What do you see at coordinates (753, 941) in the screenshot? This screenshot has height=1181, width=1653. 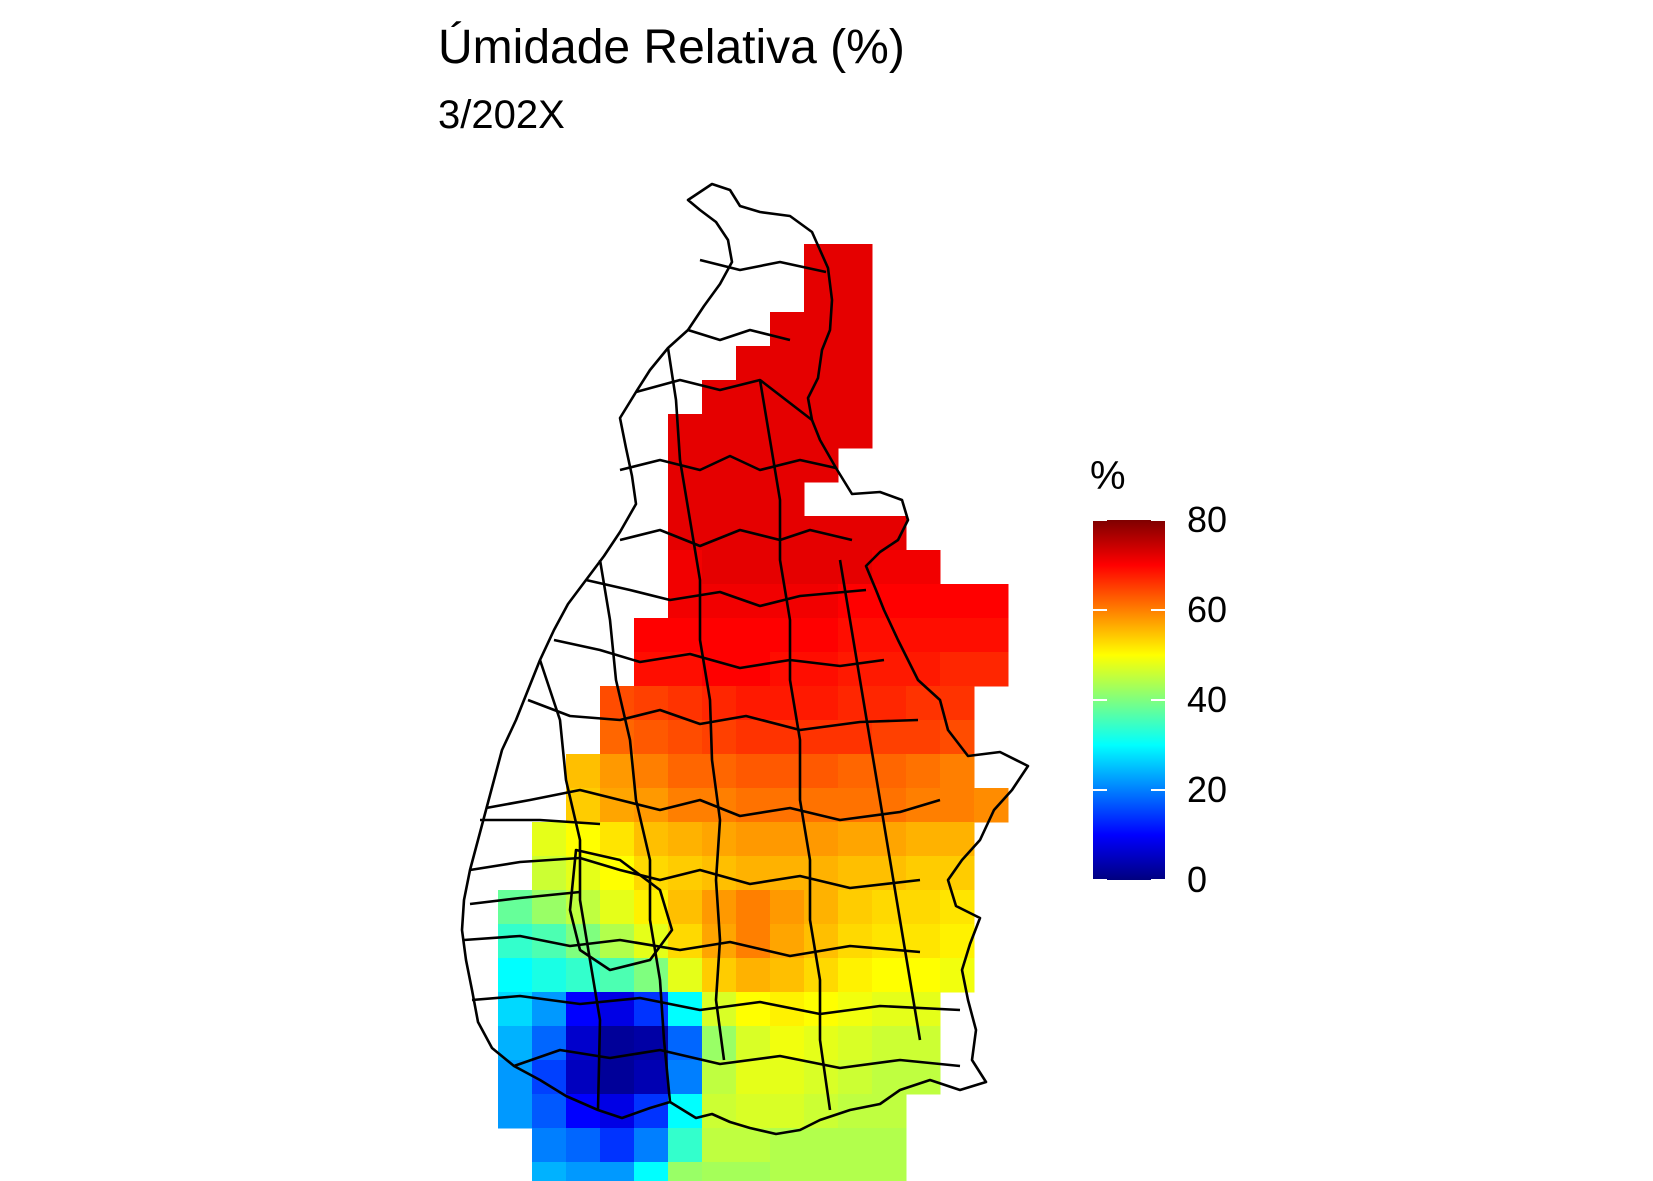 I see `heatmap-cell-r20-c7` at bounding box center [753, 941].